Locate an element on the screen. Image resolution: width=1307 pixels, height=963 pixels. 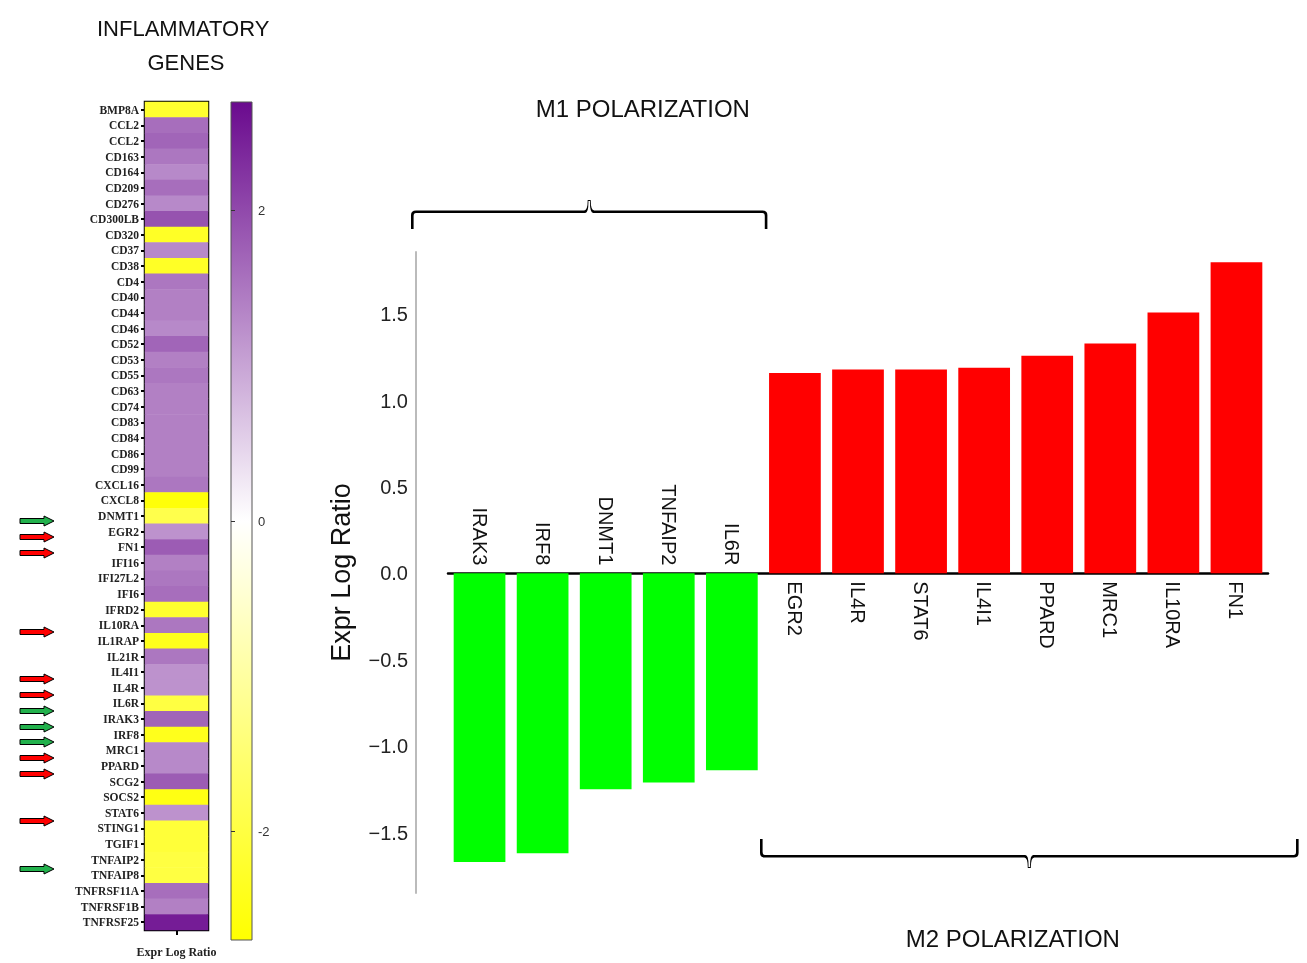
y-tick-label: CD63 is located at coordinates (125, 391).